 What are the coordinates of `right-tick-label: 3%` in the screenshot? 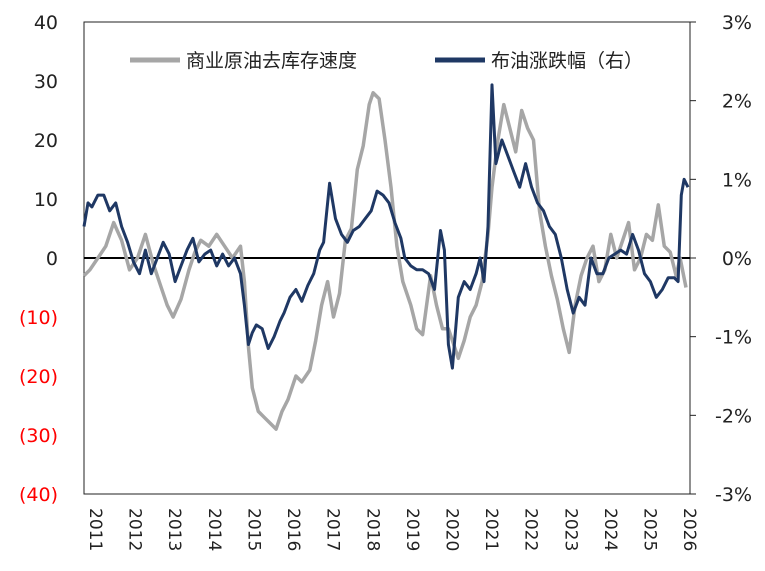 It's located at (737, 23).